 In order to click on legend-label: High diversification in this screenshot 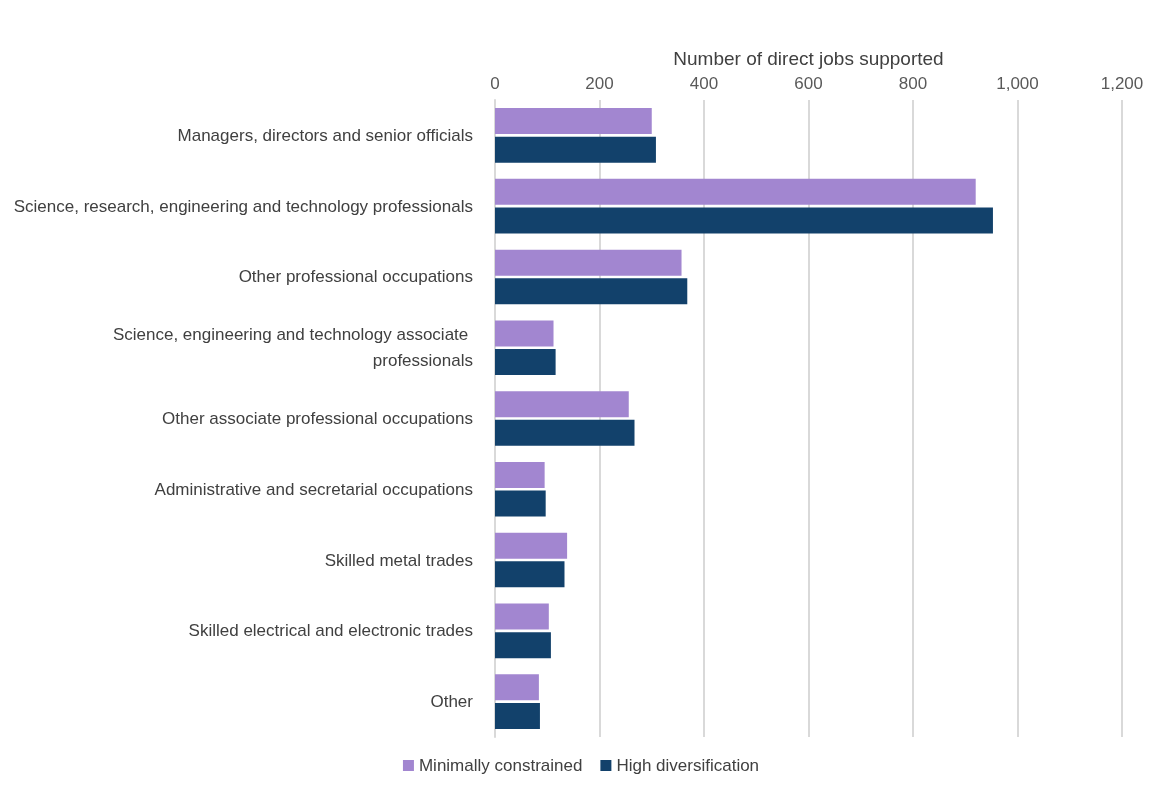, I will do `click(688, 765)`.